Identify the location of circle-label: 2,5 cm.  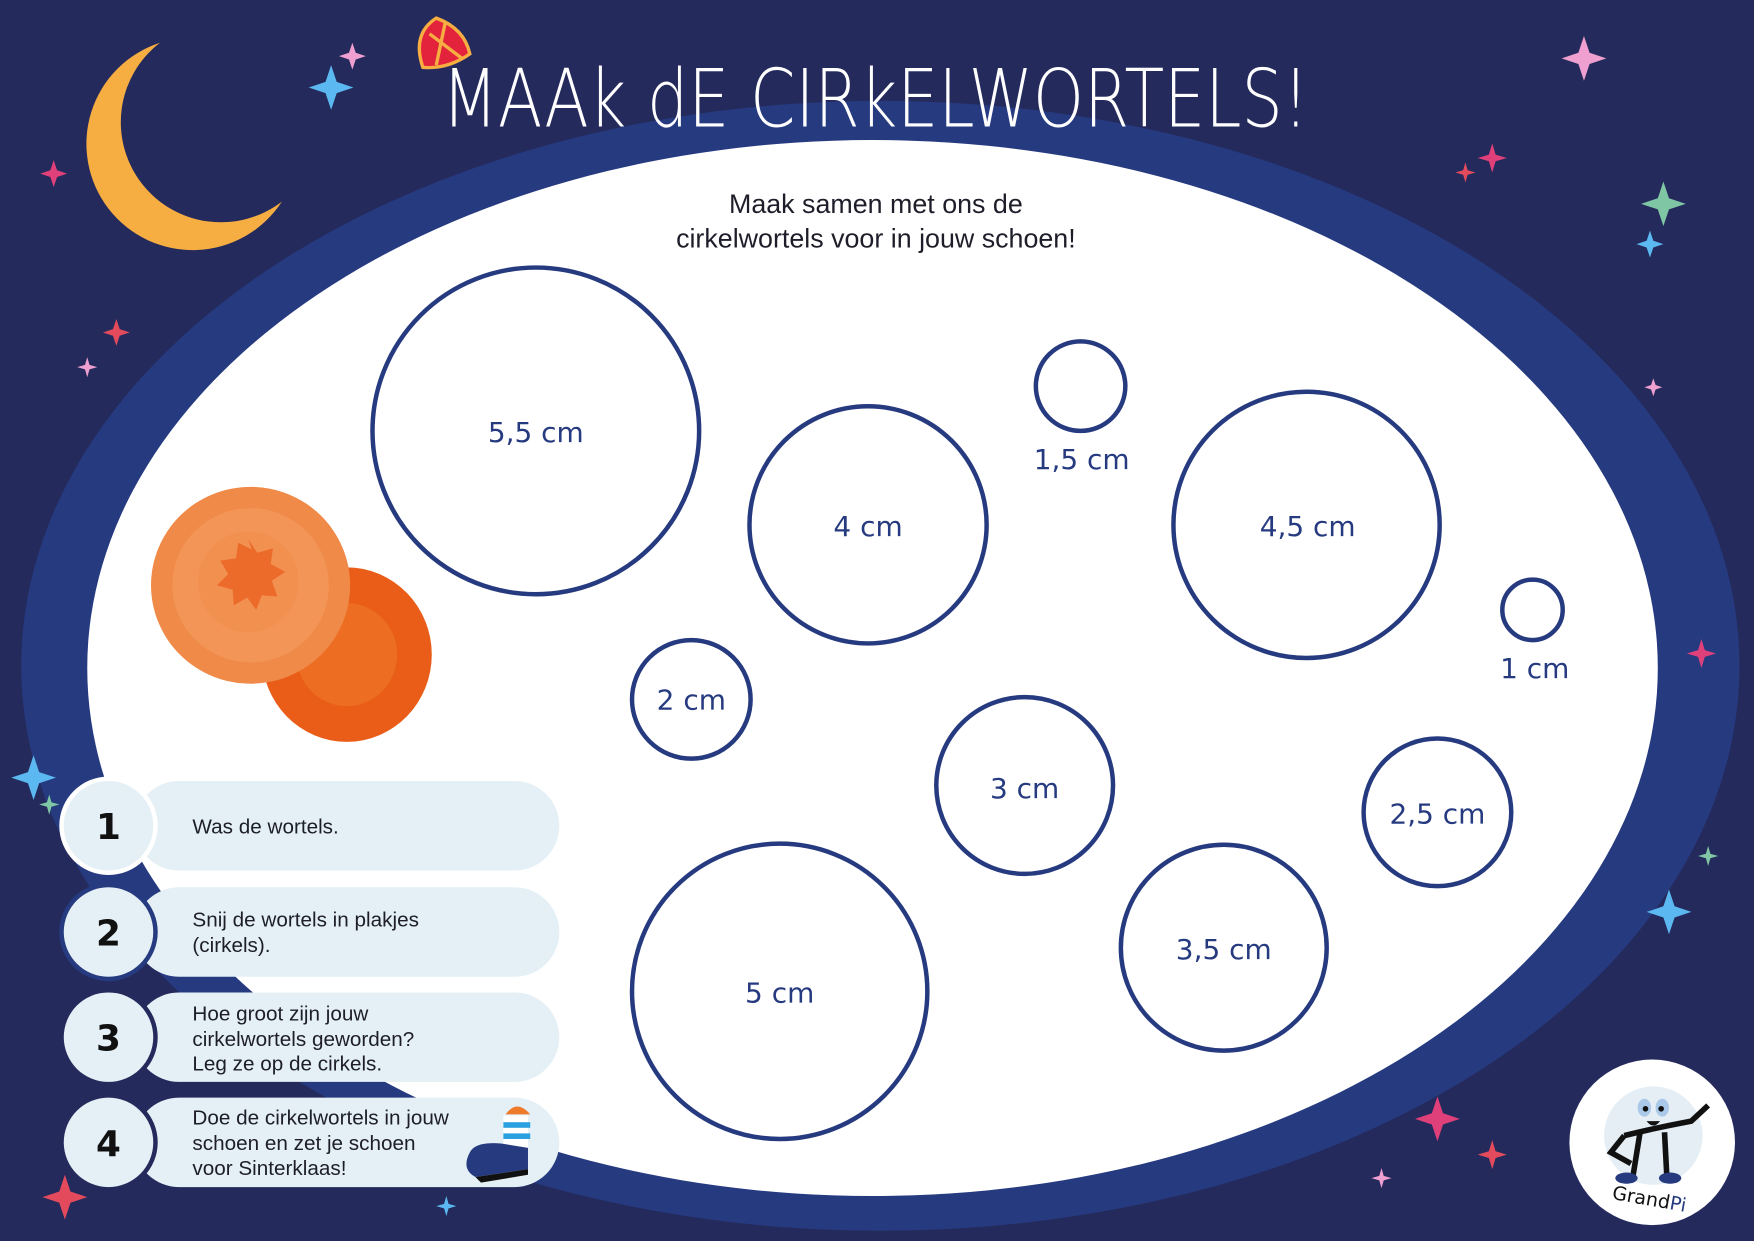
(1437, 814).